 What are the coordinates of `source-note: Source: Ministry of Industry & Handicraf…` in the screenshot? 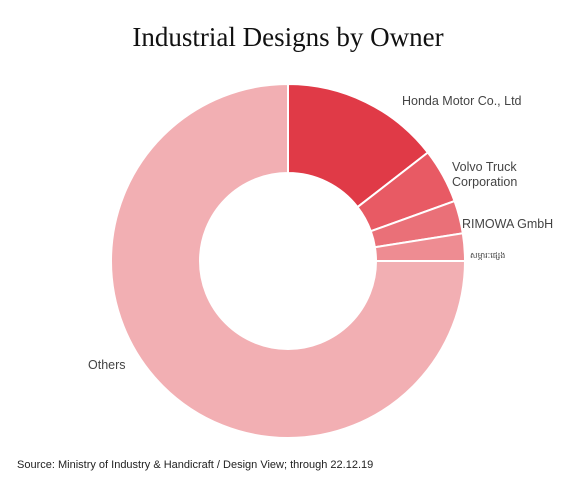 It's located at (195, 465).